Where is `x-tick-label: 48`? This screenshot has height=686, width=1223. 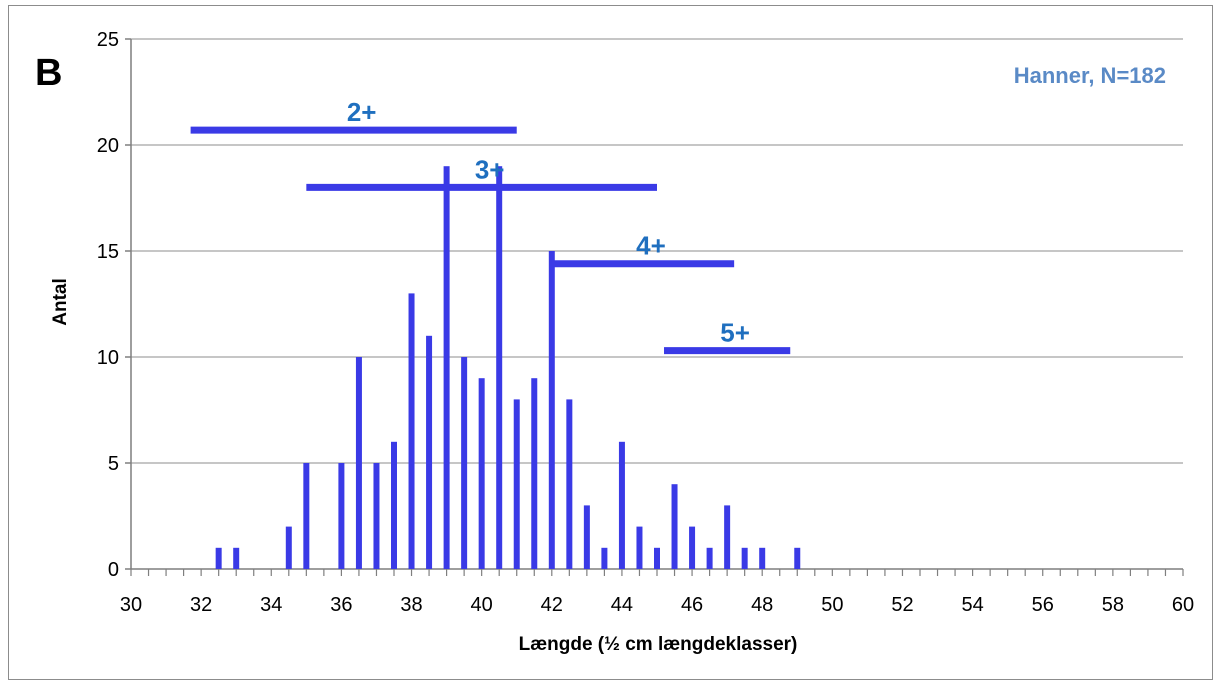 x-tick-label: 48 is located at coordinates (762, 605).